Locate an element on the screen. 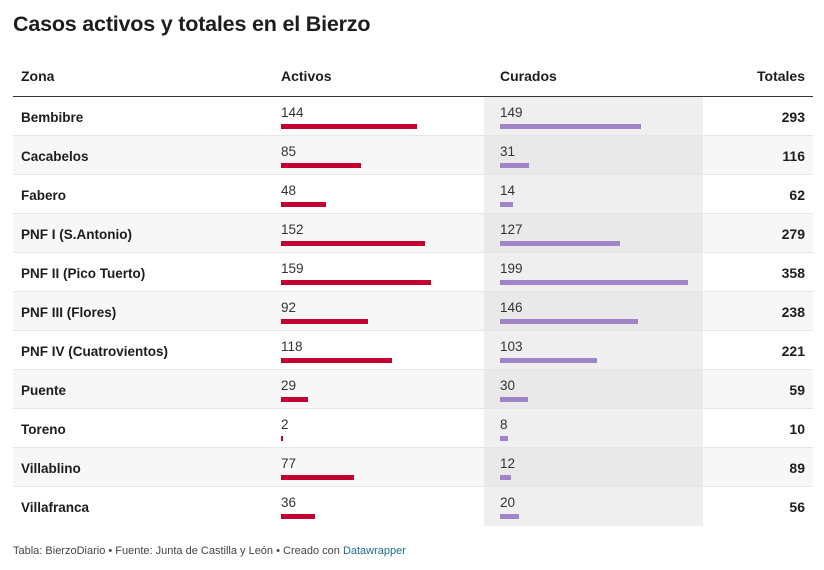 The image size is (824, 570). column-header-totales: Totales is located at coordinates (781, 76).